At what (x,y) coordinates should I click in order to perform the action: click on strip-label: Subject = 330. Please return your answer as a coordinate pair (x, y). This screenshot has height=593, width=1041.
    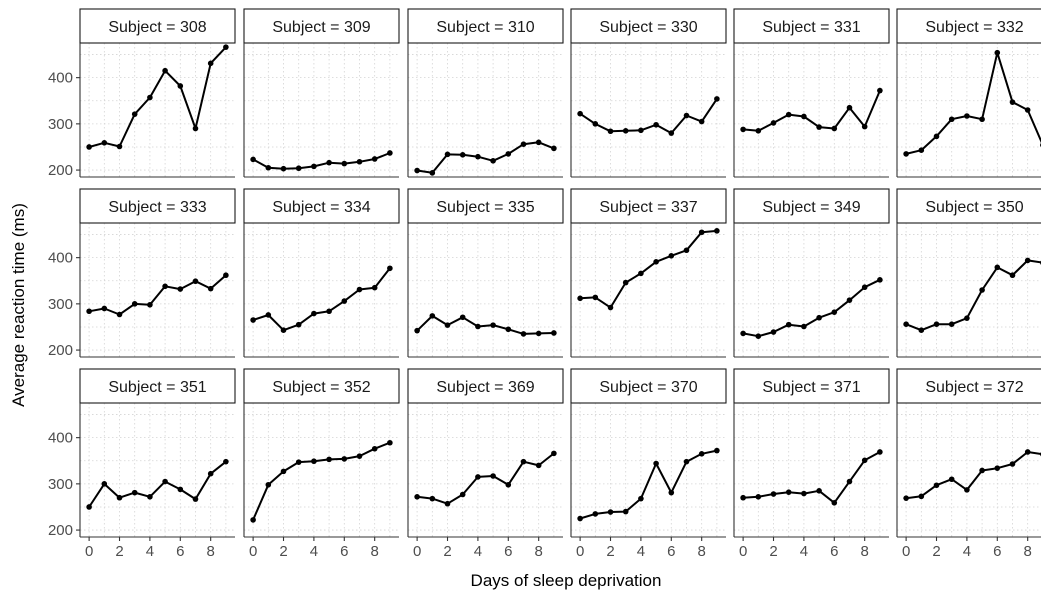
    Looking at the image, I should click on (648, 27).